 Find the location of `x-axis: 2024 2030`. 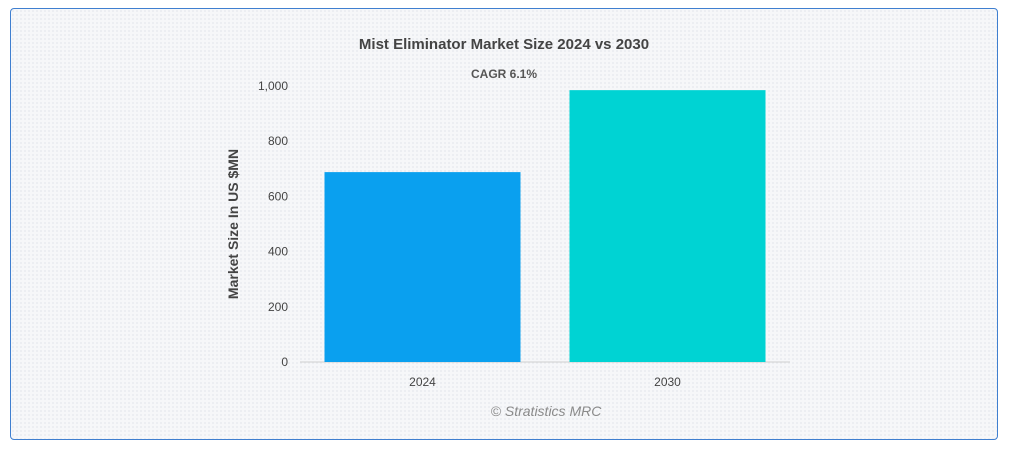

x-axis: 2024 2030 is located at coordinates (545, 382).